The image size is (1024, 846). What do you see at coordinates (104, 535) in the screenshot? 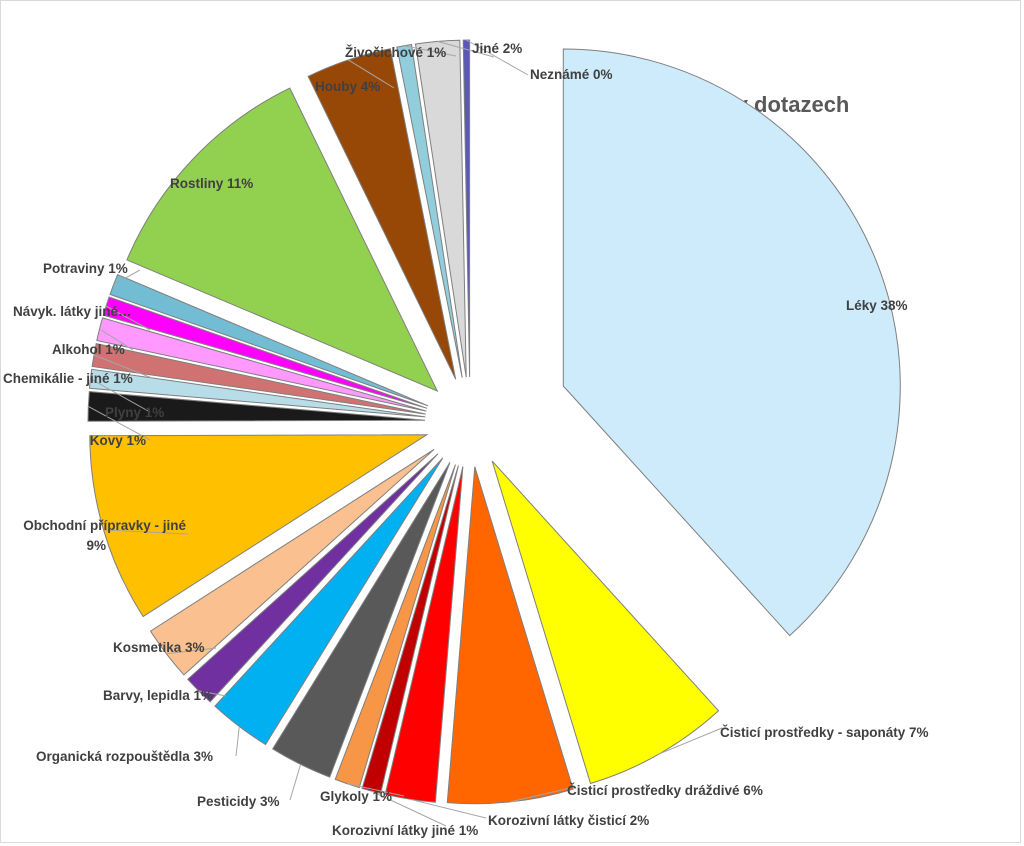
I see `slice-label: Obchodní přípravky - jiné 9%` at bounding box center [104, 535].